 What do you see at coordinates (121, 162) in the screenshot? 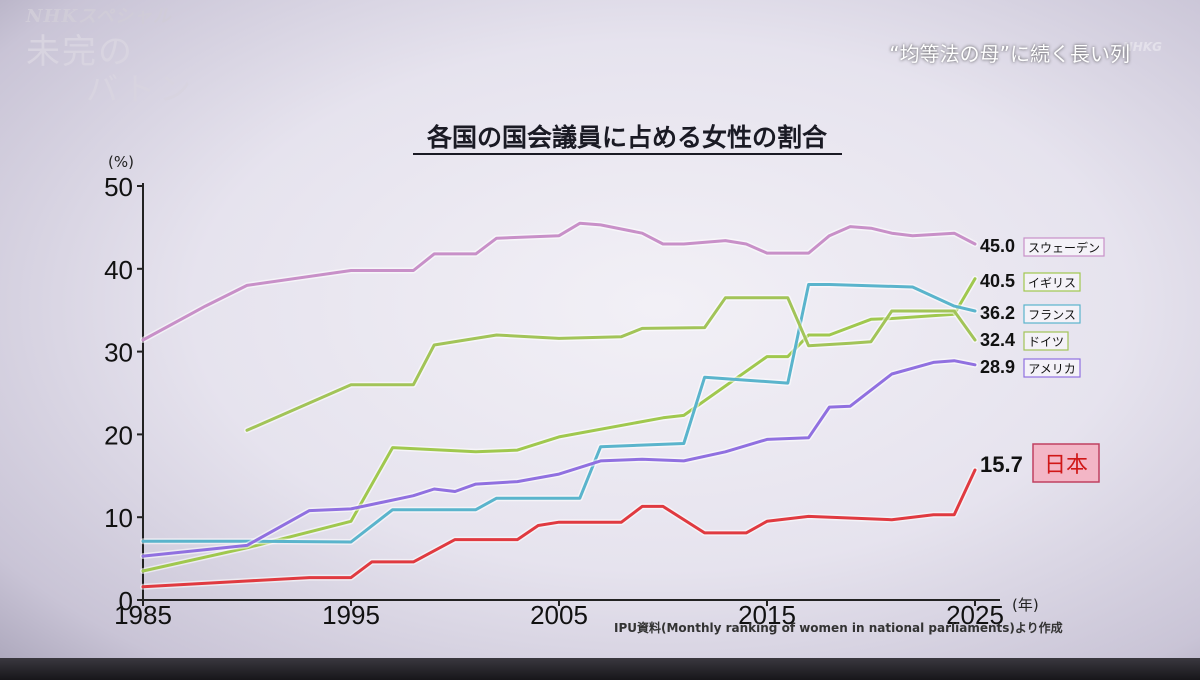
I see `y-axis-unit-label: (%)` at bounding box center [121, 162].